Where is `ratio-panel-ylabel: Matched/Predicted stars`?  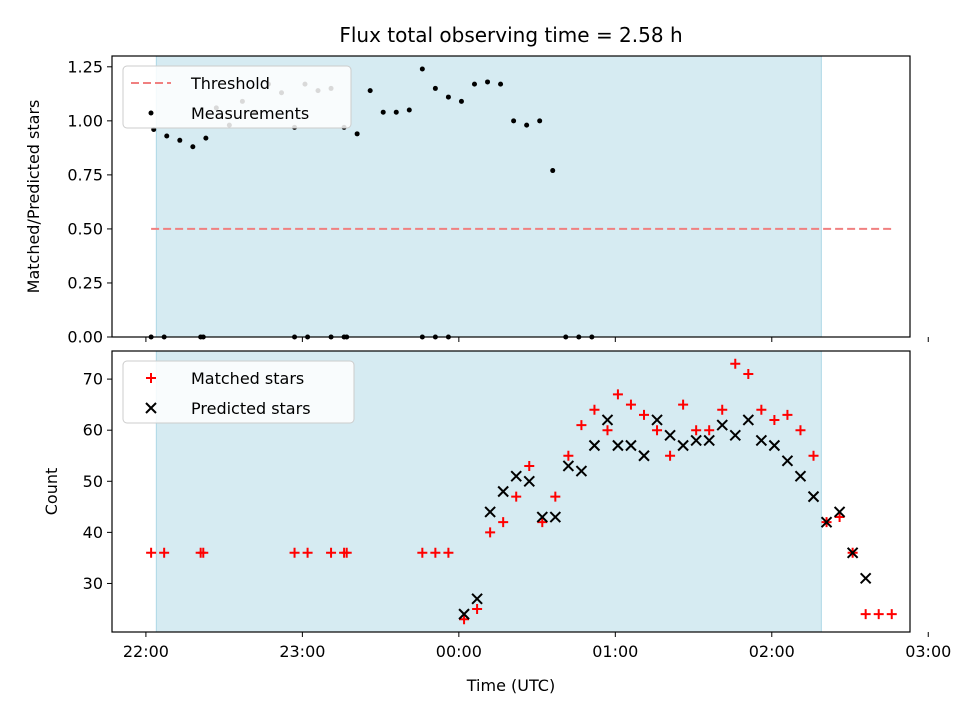
ratio-panel-ylabel: Matched/Predicted stars is located at coordinates (33, 197).